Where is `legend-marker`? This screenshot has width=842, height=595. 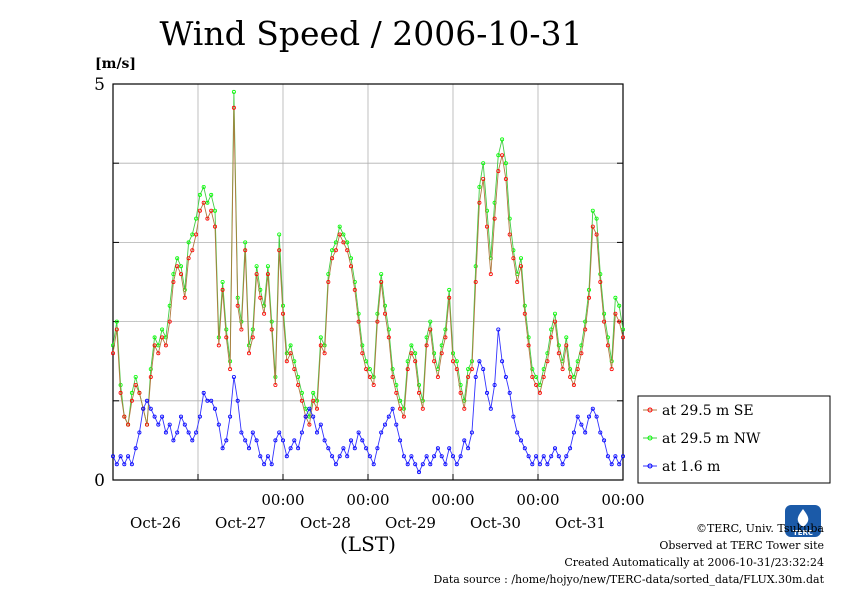 legend-marker is located at coordinates (650, 466).